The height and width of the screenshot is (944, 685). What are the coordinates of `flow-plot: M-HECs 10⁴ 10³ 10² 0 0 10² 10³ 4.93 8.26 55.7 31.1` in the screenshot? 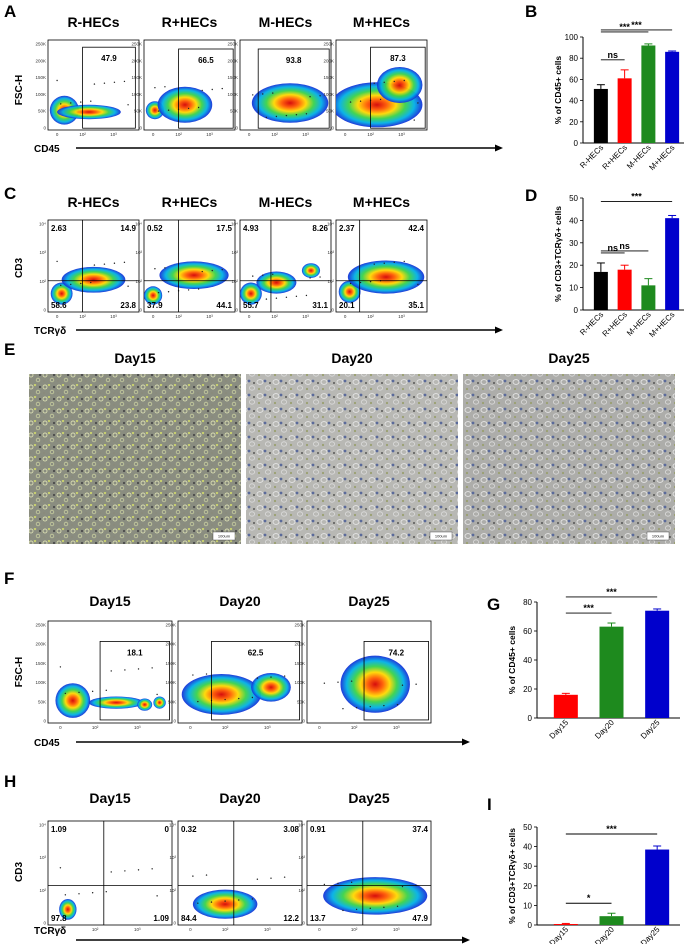 It's located at (281, 256).